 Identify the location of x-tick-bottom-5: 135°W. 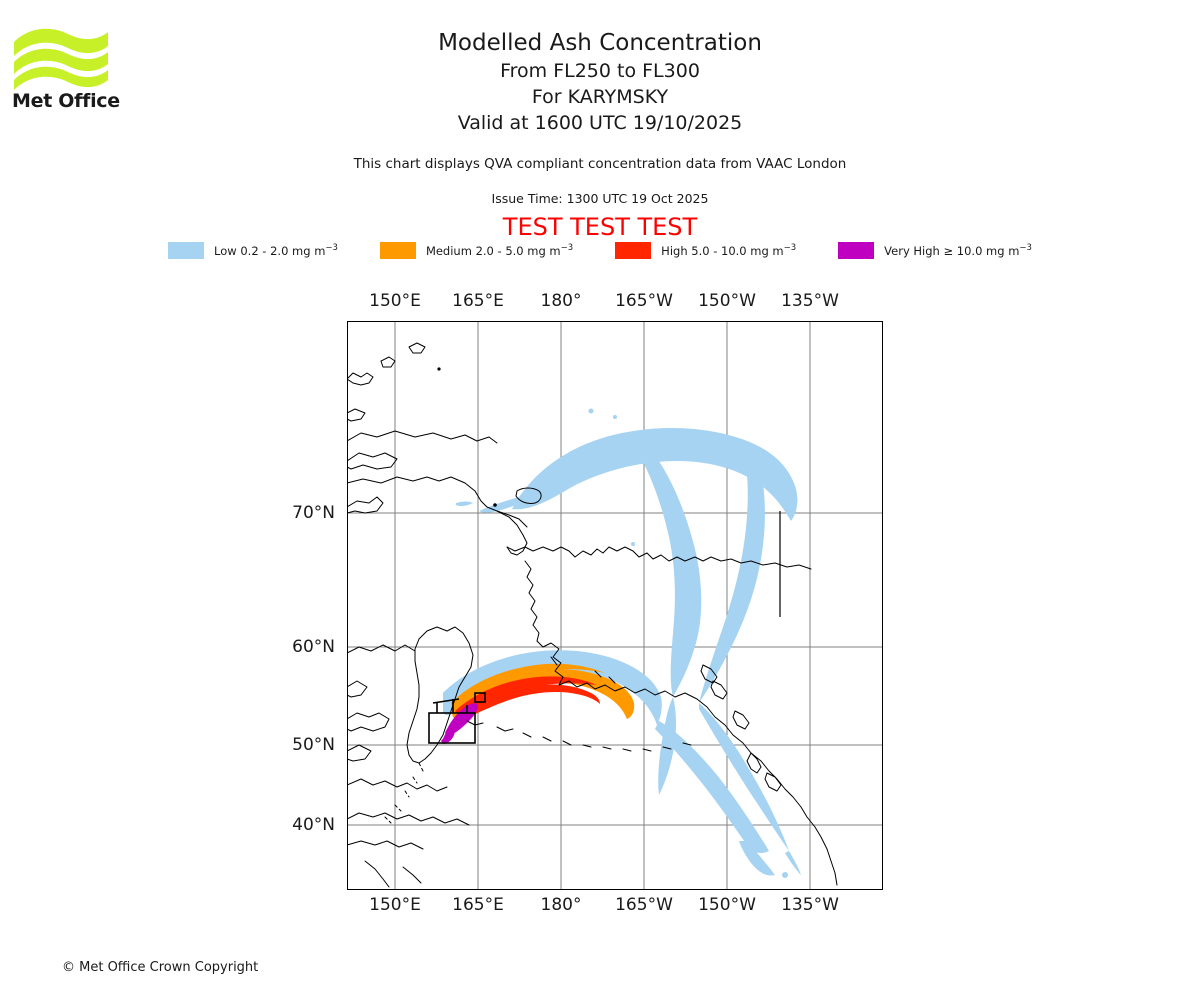
(810, 905).